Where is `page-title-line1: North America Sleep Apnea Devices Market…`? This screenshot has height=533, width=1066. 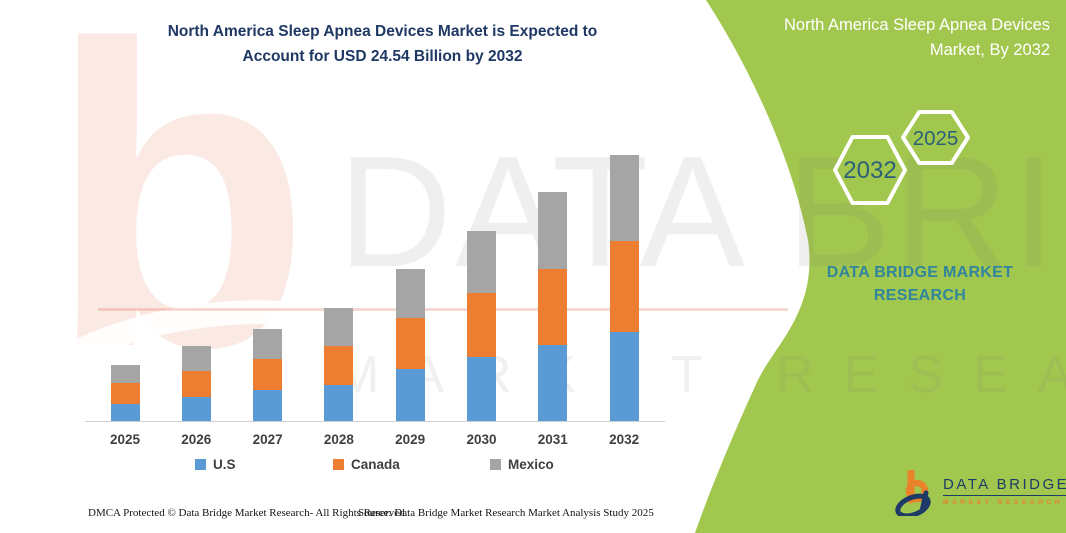
page-title-line1: North America Sleep Apnea Devices Market… is located at coordinates (382, 31).